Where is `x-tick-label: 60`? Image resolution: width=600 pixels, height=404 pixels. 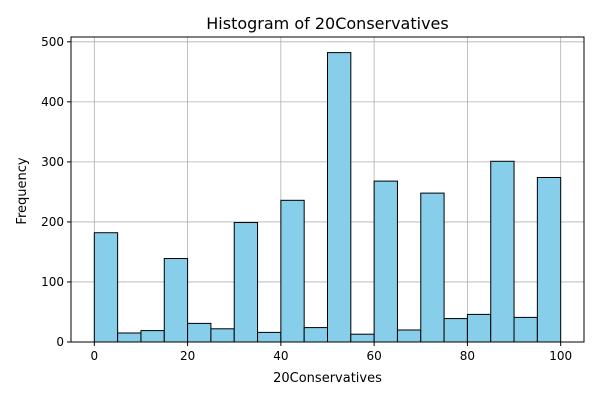 x-tick-label: 60 is located at coordinates (373, 356).